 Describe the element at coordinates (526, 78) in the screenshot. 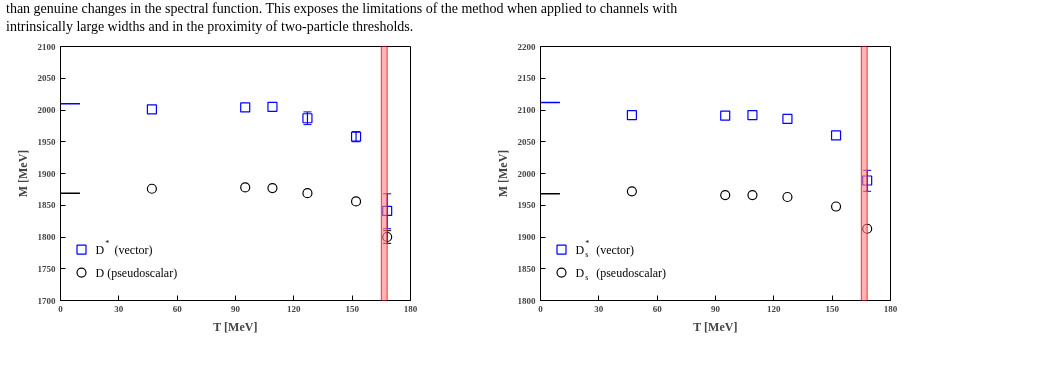

I see `y-tick-label: 2150` at that location.